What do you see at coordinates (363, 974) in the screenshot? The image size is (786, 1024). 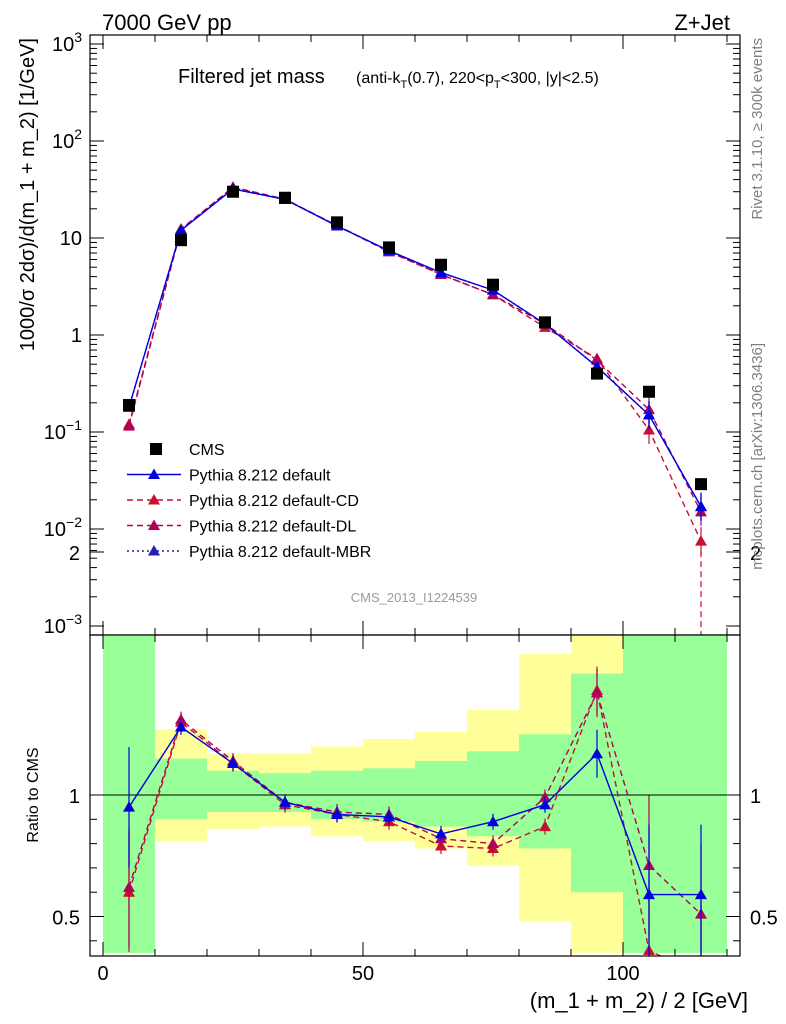 I see `x-tick-label: 50` at bounding box center [363, 974].